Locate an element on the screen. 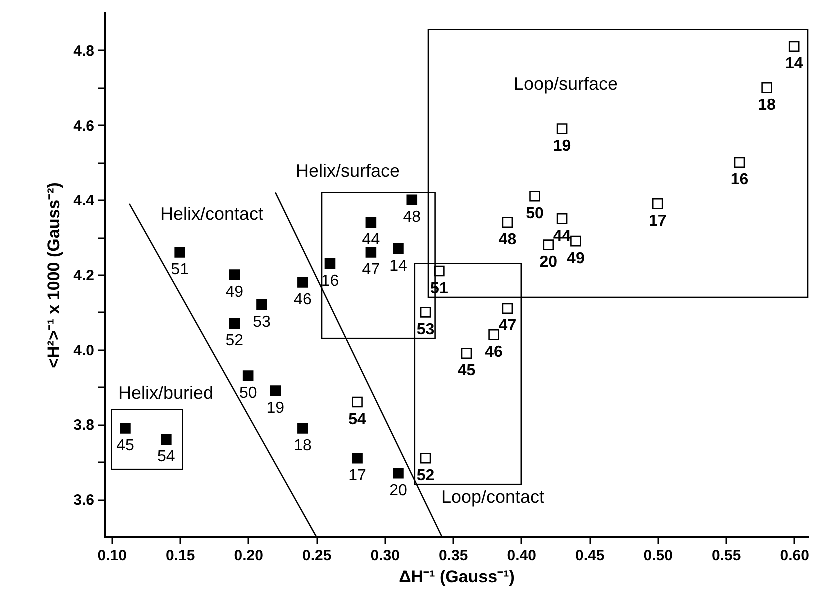 The height and width of the screenshot is (606, 816). y-tick-label: 4.8 is located at coordinates (84, 51).